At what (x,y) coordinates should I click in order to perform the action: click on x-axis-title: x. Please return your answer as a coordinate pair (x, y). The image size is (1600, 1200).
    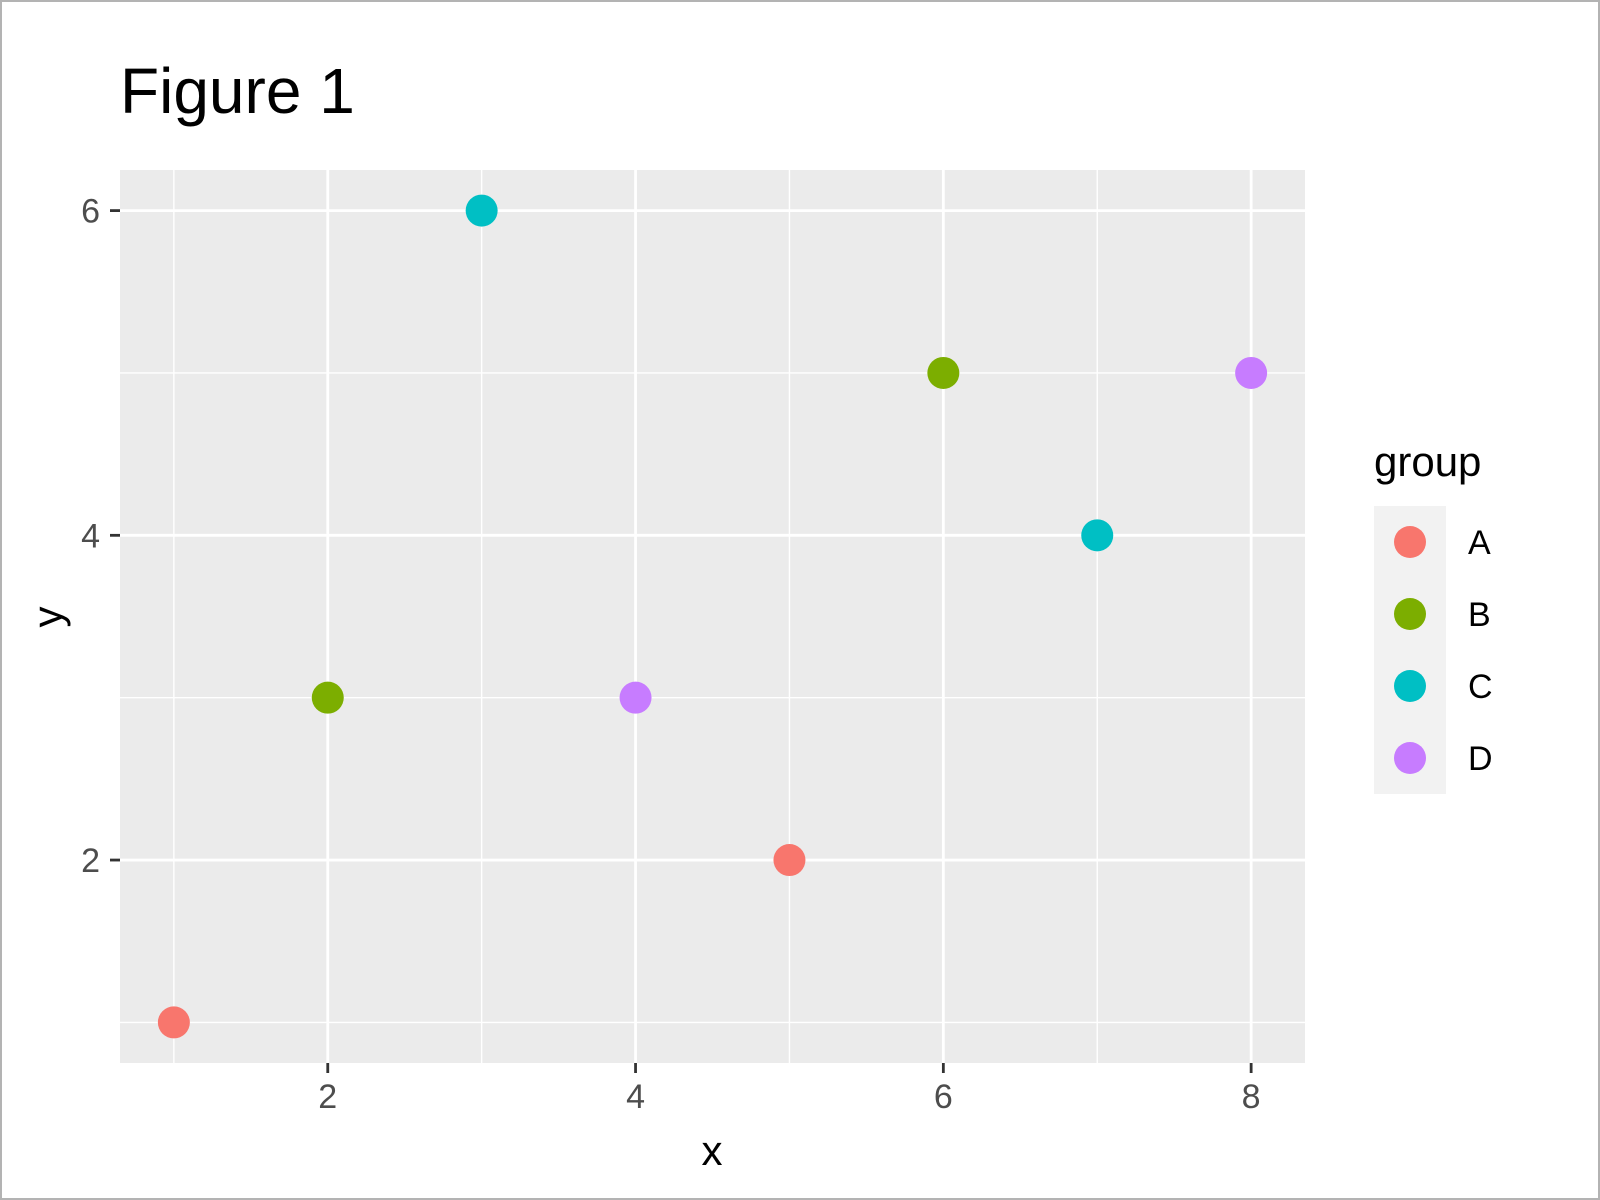
    Looking at the image, I should click on (712, 1150).